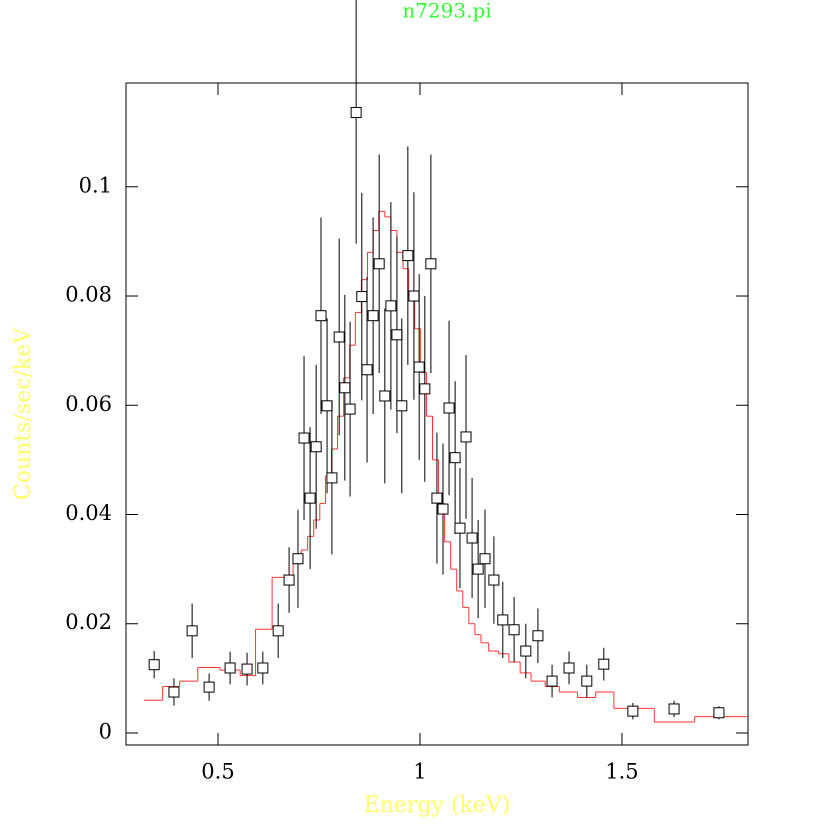 The width and height of the screenshot is (830, 834). Describe the element at coordinates (446, 11) in the screenshot. I see `chart-title: n7293.pi` at that location.